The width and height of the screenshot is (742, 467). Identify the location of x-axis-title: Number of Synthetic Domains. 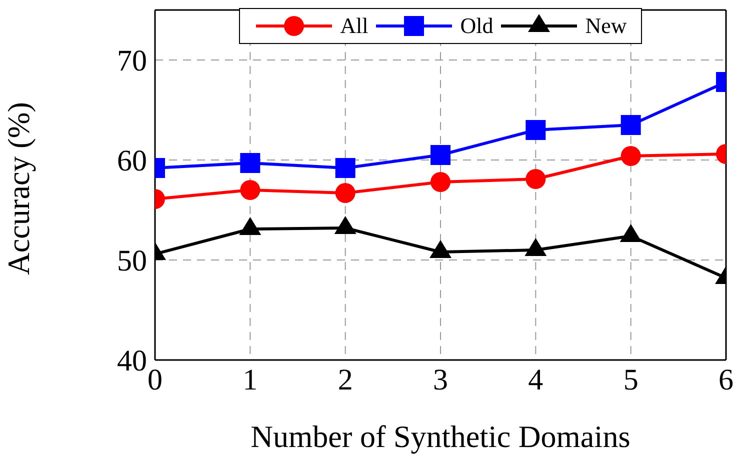
(440, 436).